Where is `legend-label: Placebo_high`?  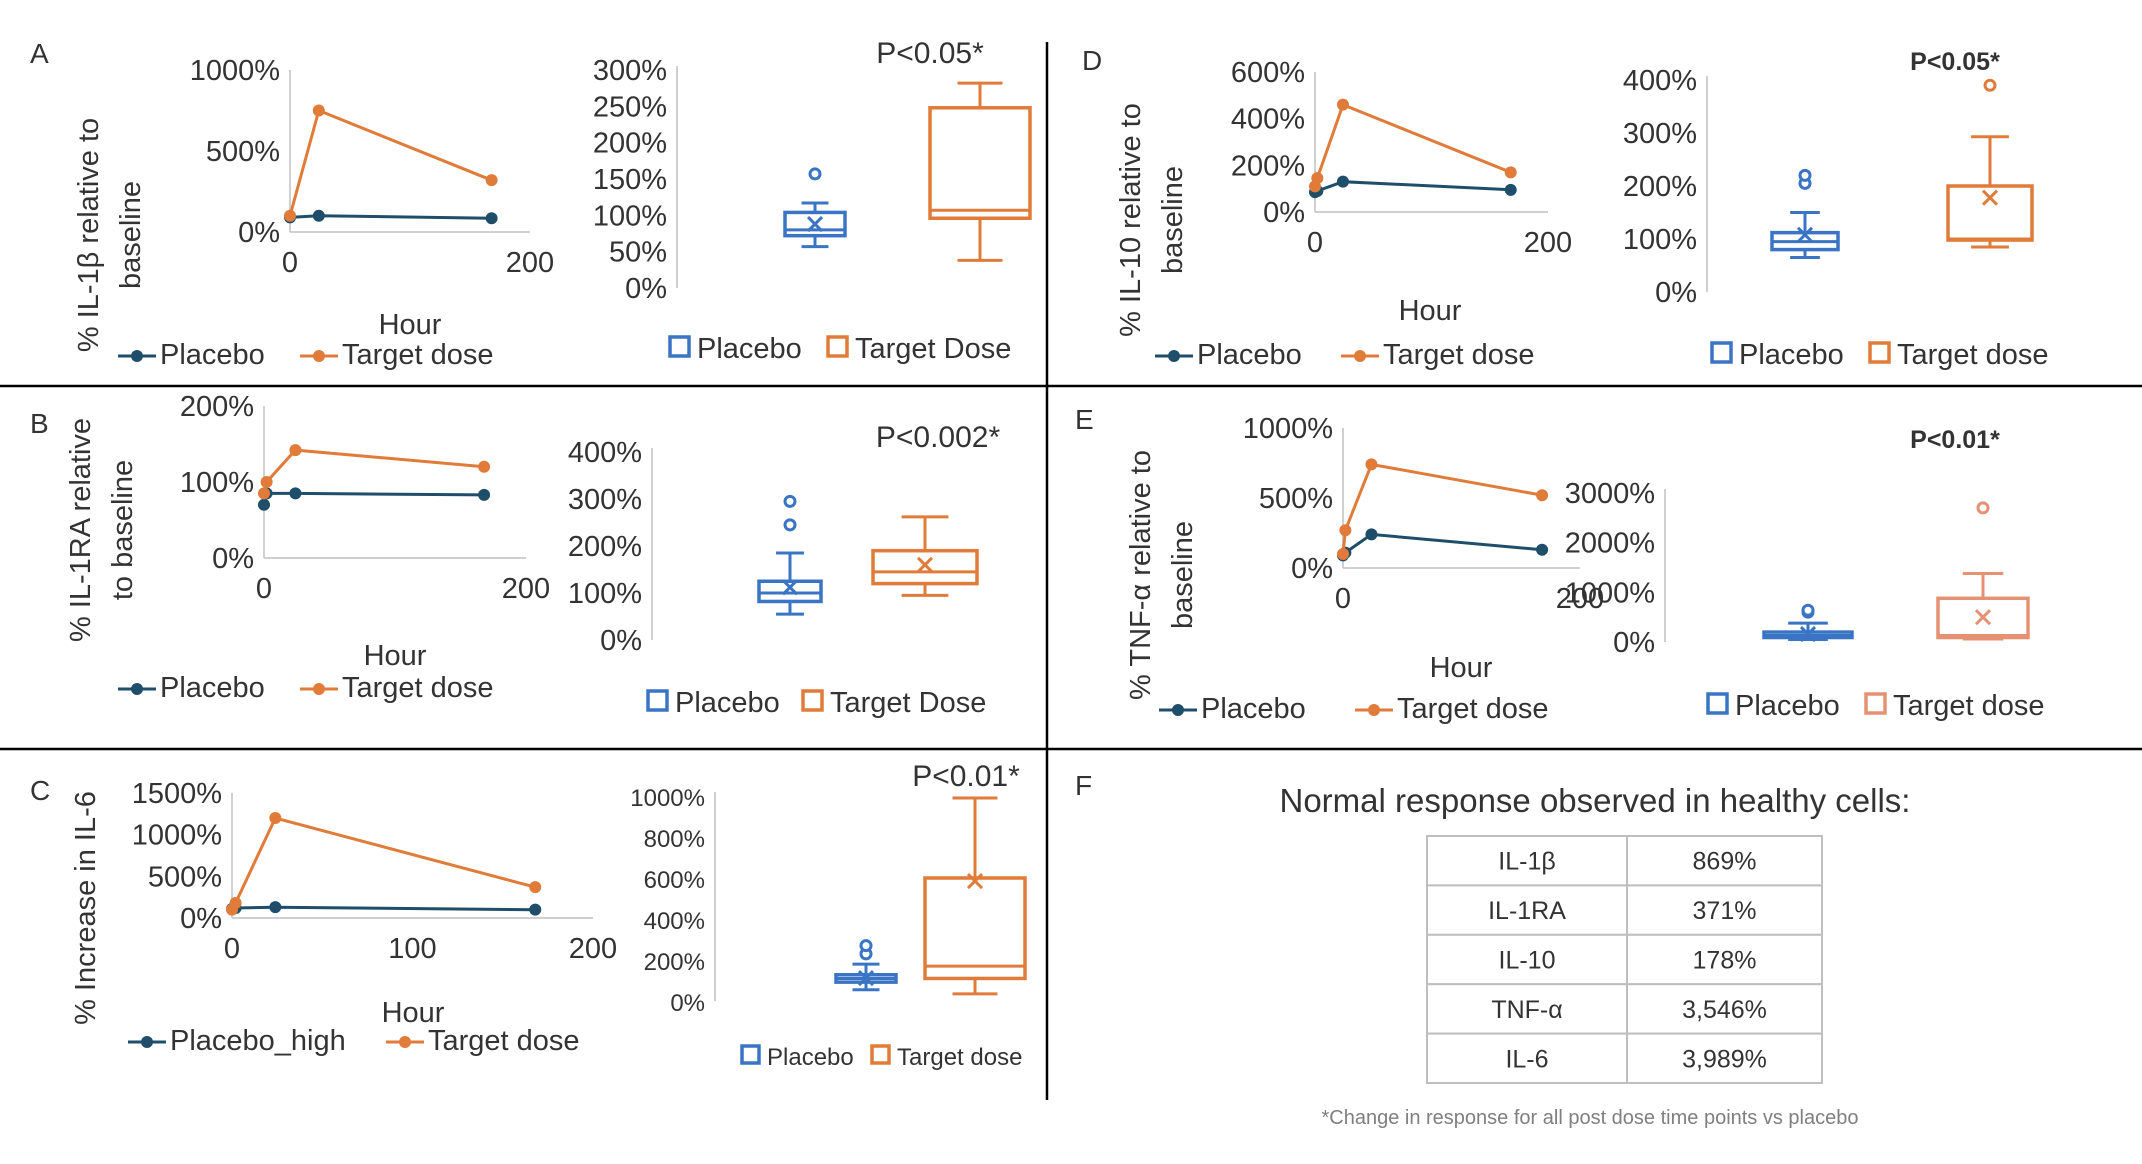
legend-label: Placebo_high is located at coordinates (258, 1041).